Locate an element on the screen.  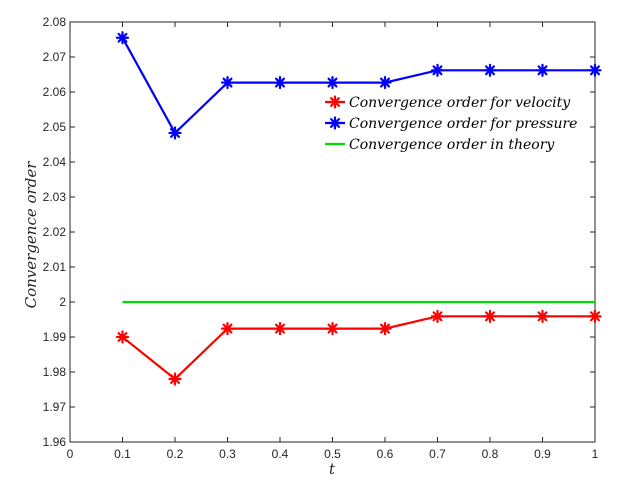
y-tick-label: 1.98 is located at coordinates (55, 372).